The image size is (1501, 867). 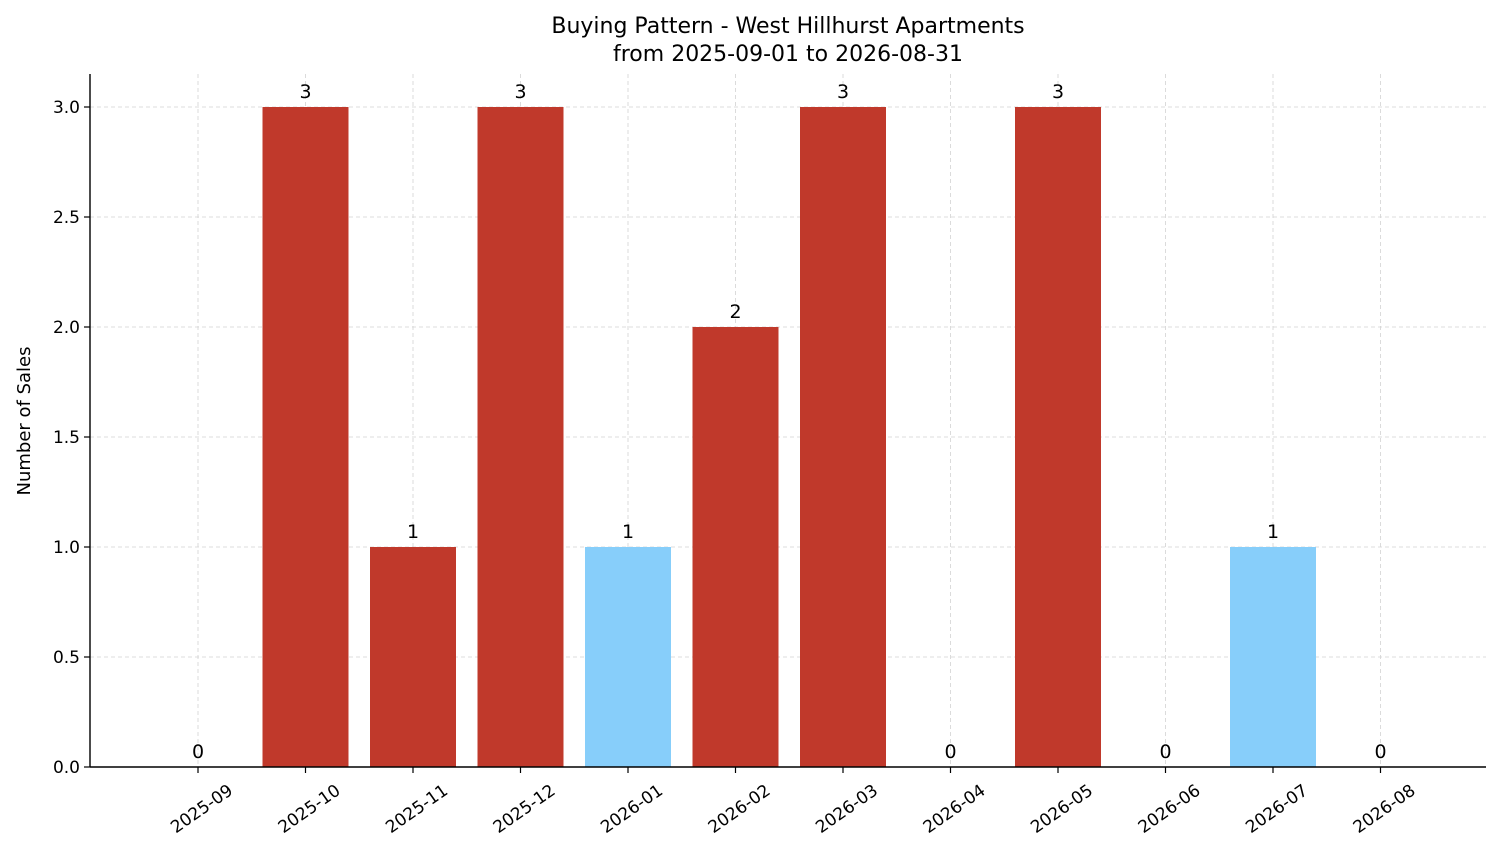 I want to click on chart-subtitle: from 2025-09-01 to 2026-08-31, so click(x=788, y=54).